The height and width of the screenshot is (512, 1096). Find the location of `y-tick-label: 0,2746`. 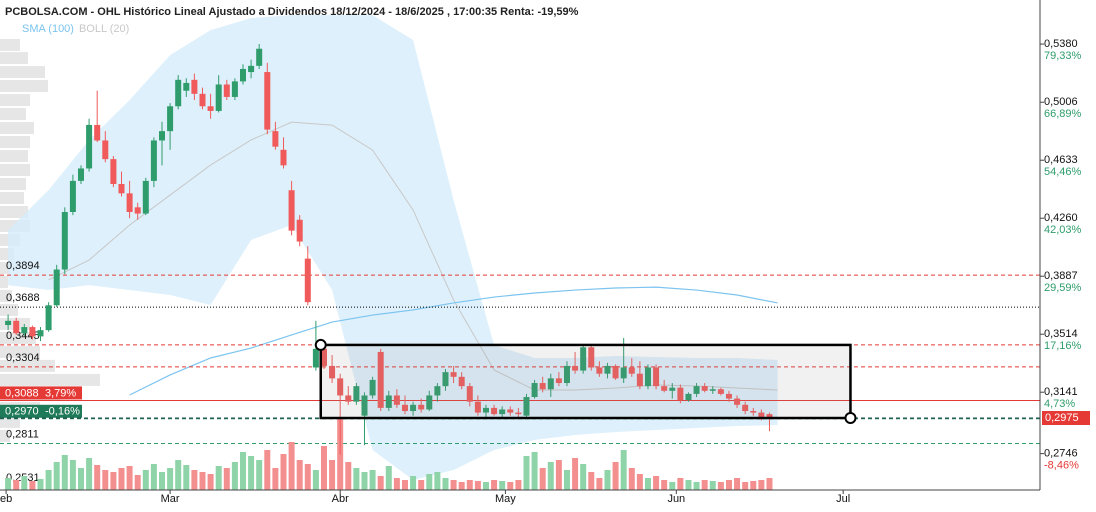

y-tick-label: 0,2746 is located at coordinates (1061, 454).